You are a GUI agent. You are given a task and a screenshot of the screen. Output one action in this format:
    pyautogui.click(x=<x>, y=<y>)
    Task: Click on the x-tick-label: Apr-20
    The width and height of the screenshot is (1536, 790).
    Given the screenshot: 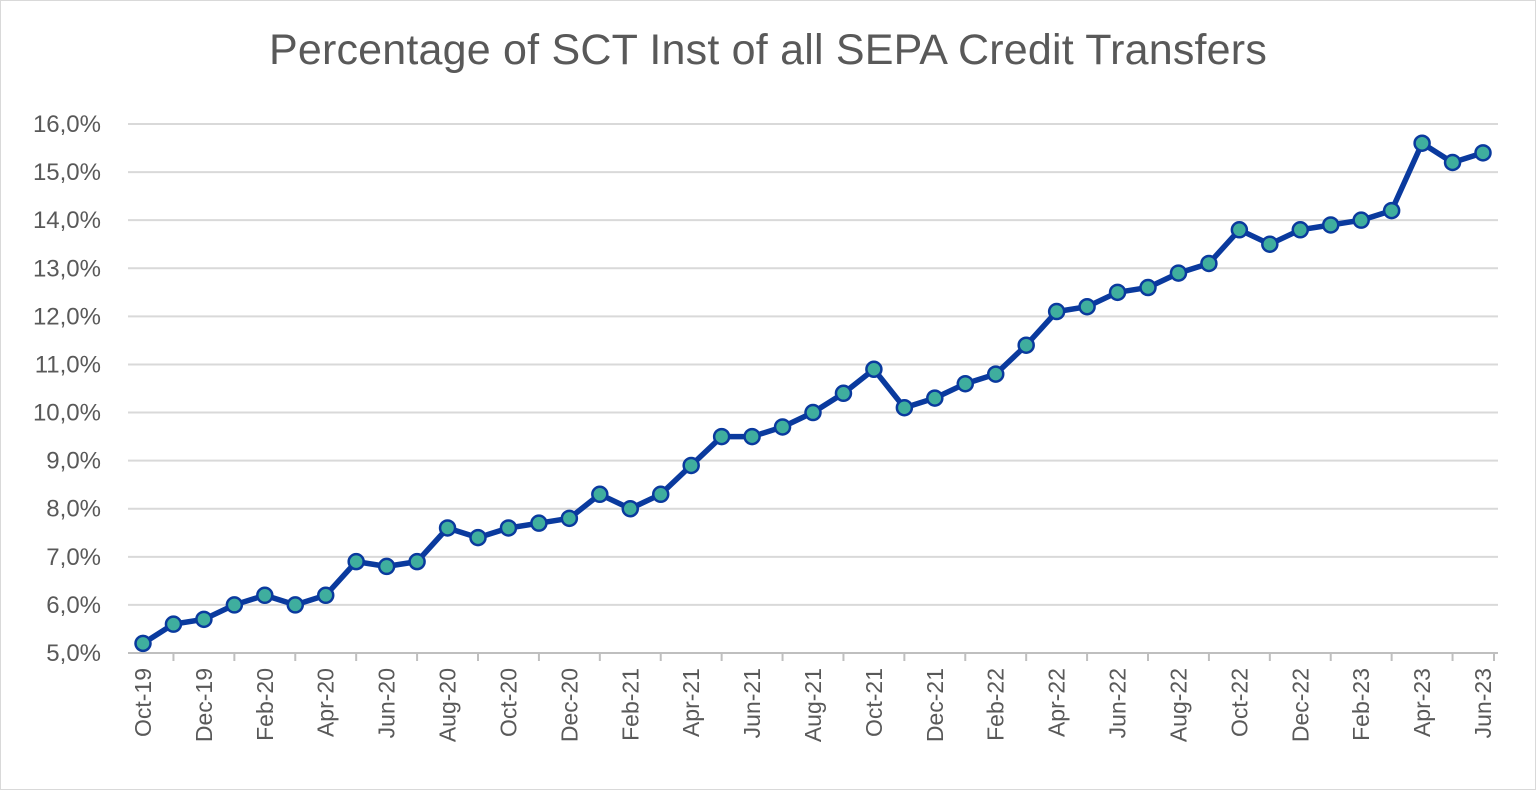 What is the action you would take?
    pyautogui.click(x=326, y=702)
    